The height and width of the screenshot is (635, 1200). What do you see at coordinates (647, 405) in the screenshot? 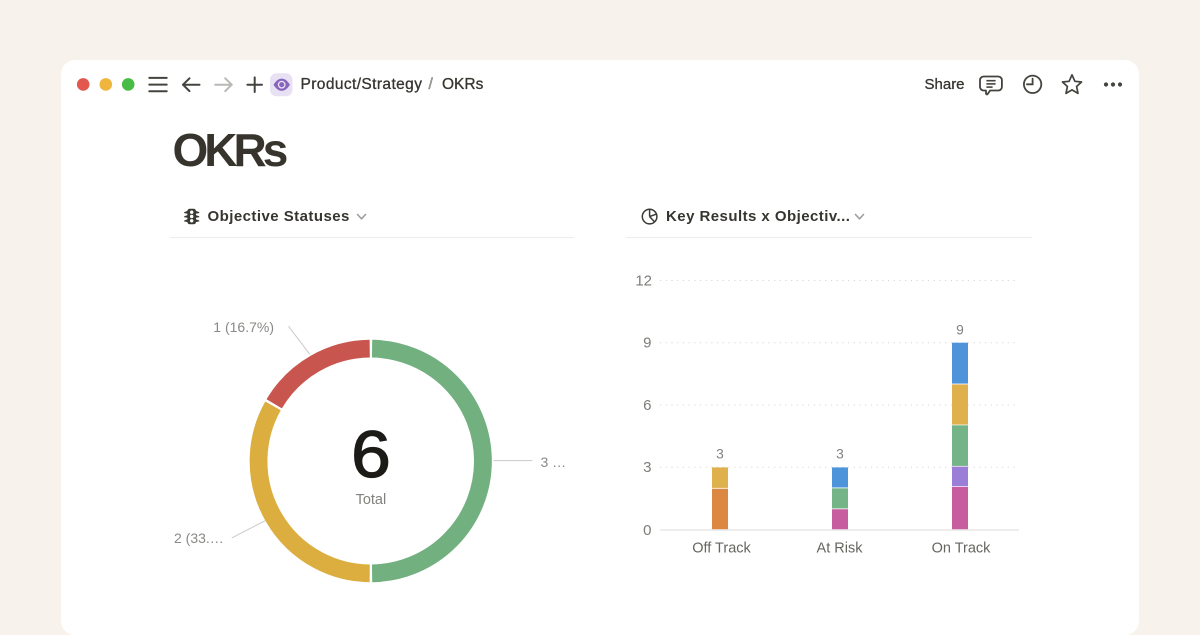
I see `svg-text: 6` at bounding box center [647, 405].